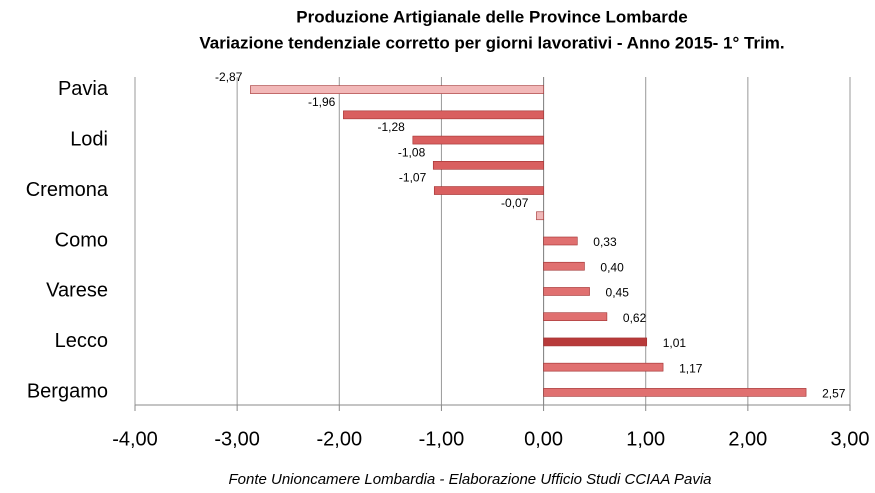 Image resolution: width=875 pixels, height=493 pixels. Describe the element at coordinates (413, 178) in the screenshot. I see `value-label: -1,07` at that location.